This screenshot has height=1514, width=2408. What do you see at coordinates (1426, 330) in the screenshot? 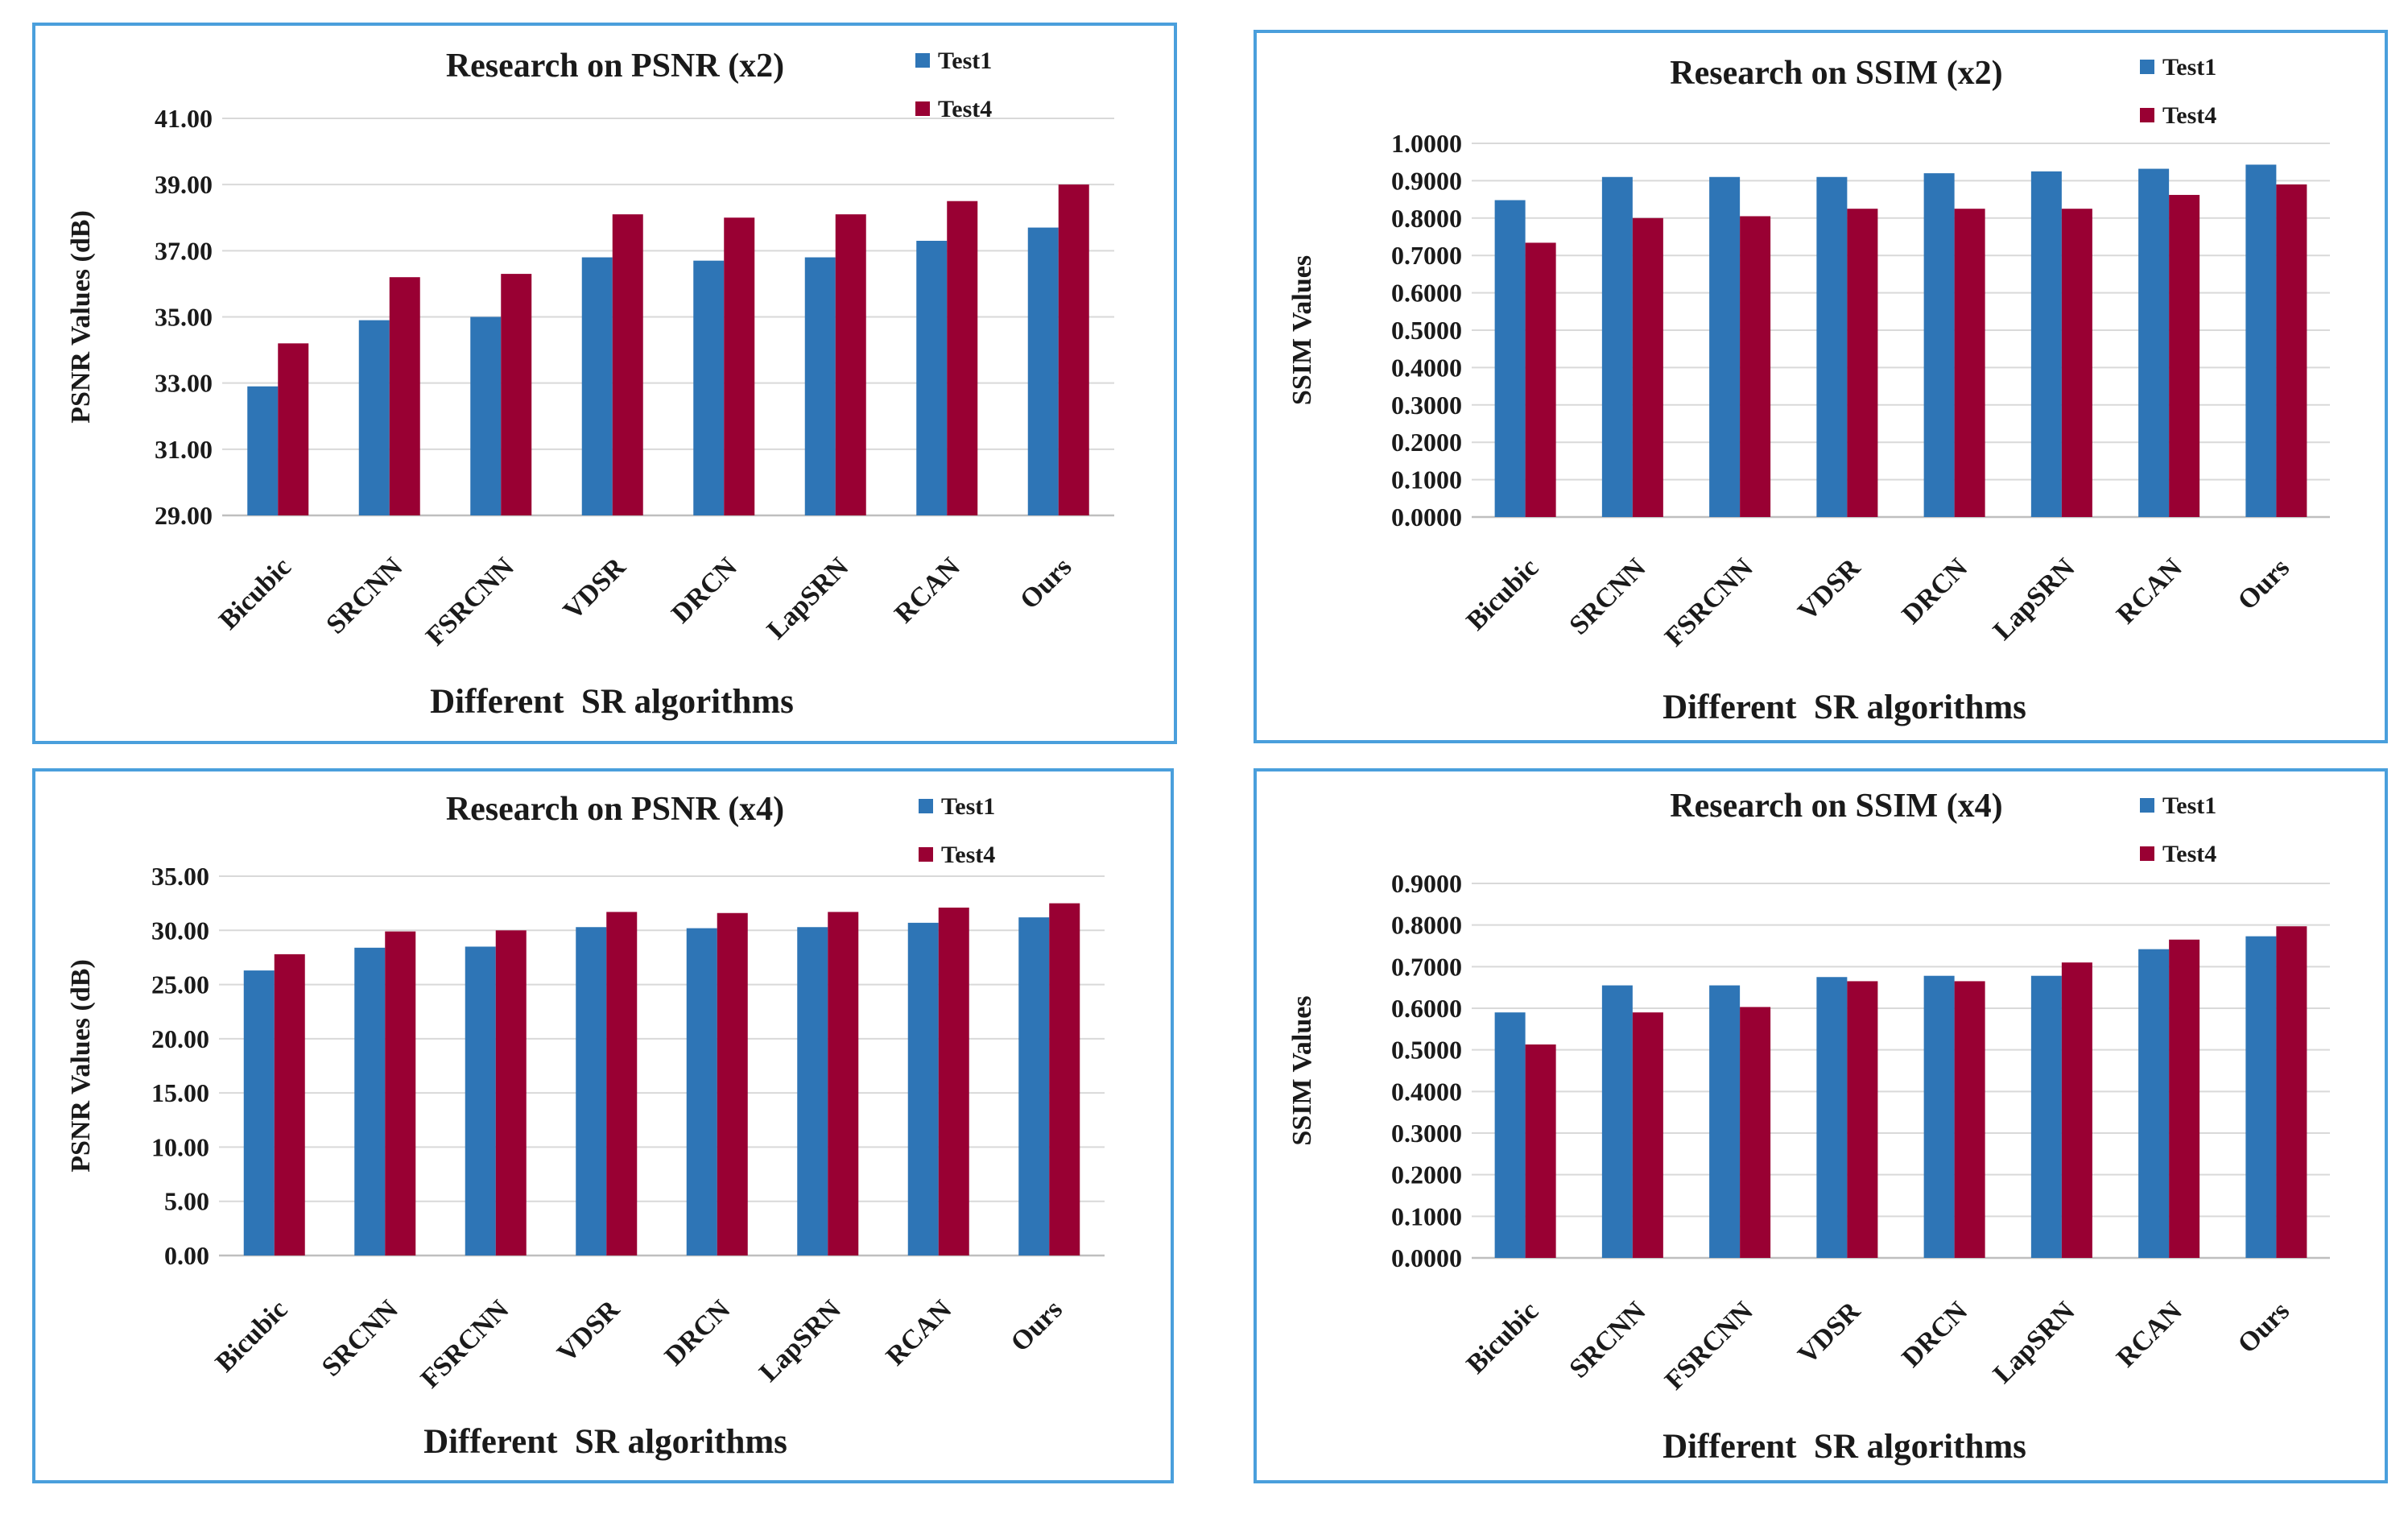
I see `y-tick-label: 0.5000` at bounding box center [1426, 330].